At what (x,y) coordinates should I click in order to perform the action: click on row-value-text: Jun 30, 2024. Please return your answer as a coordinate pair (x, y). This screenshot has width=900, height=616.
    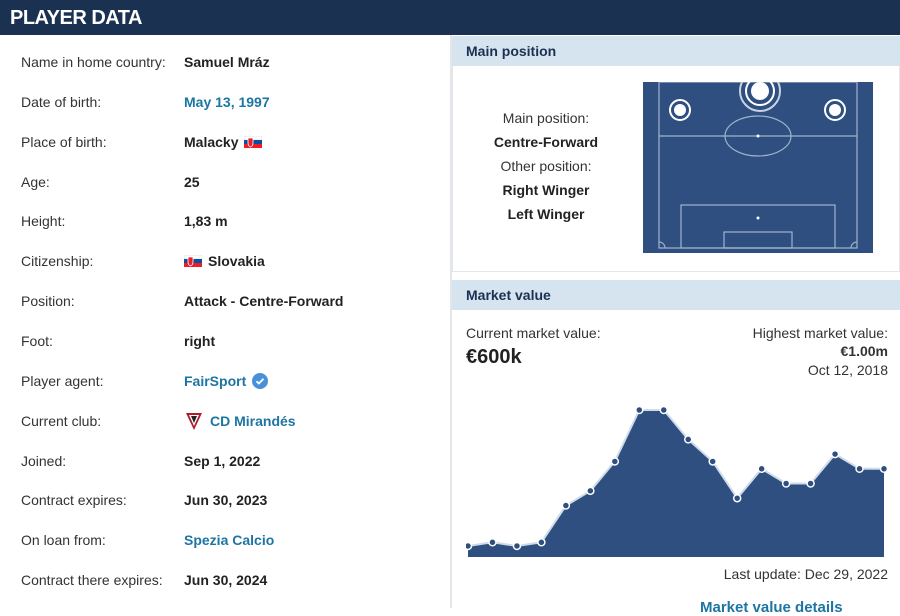
    Looking at the image, I should click on (226, 580).